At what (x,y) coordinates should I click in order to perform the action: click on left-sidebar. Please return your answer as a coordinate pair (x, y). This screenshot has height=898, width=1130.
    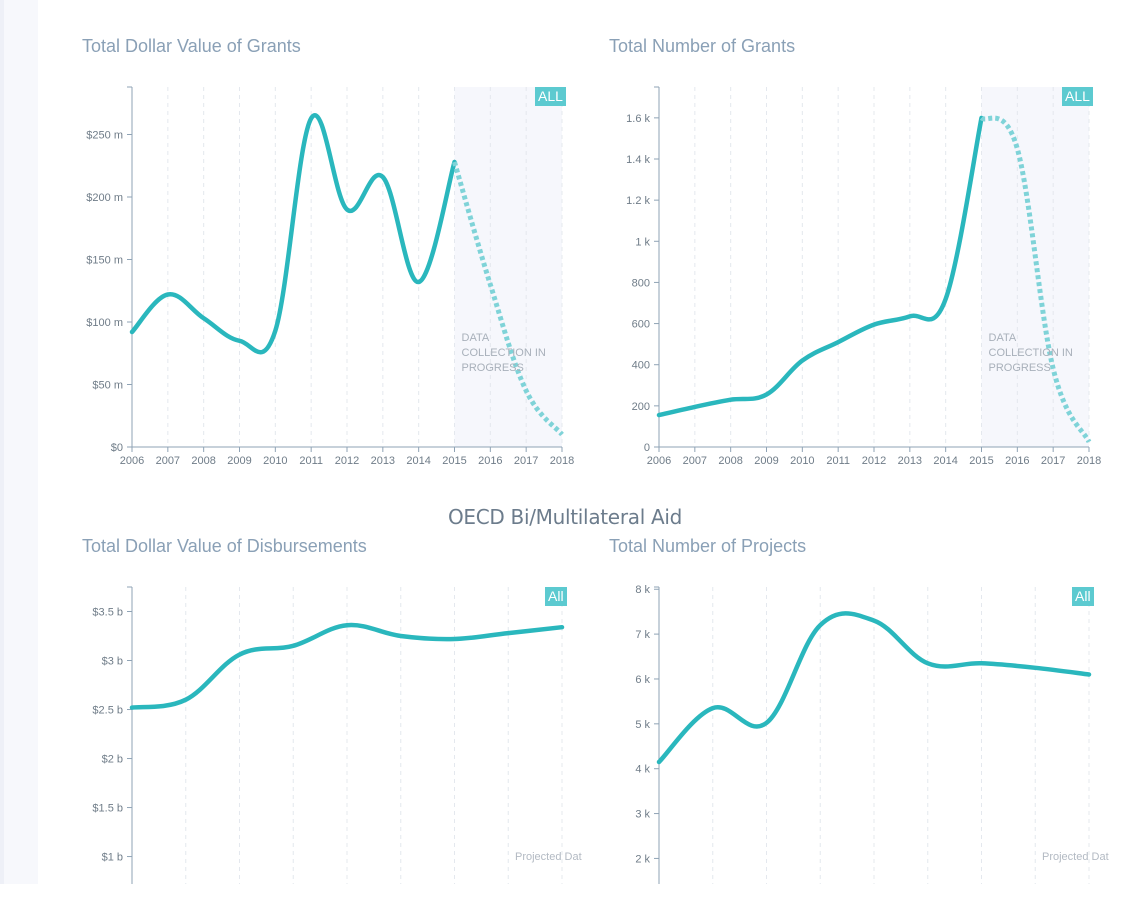
    Looking at the image, I should click on (19, 442).